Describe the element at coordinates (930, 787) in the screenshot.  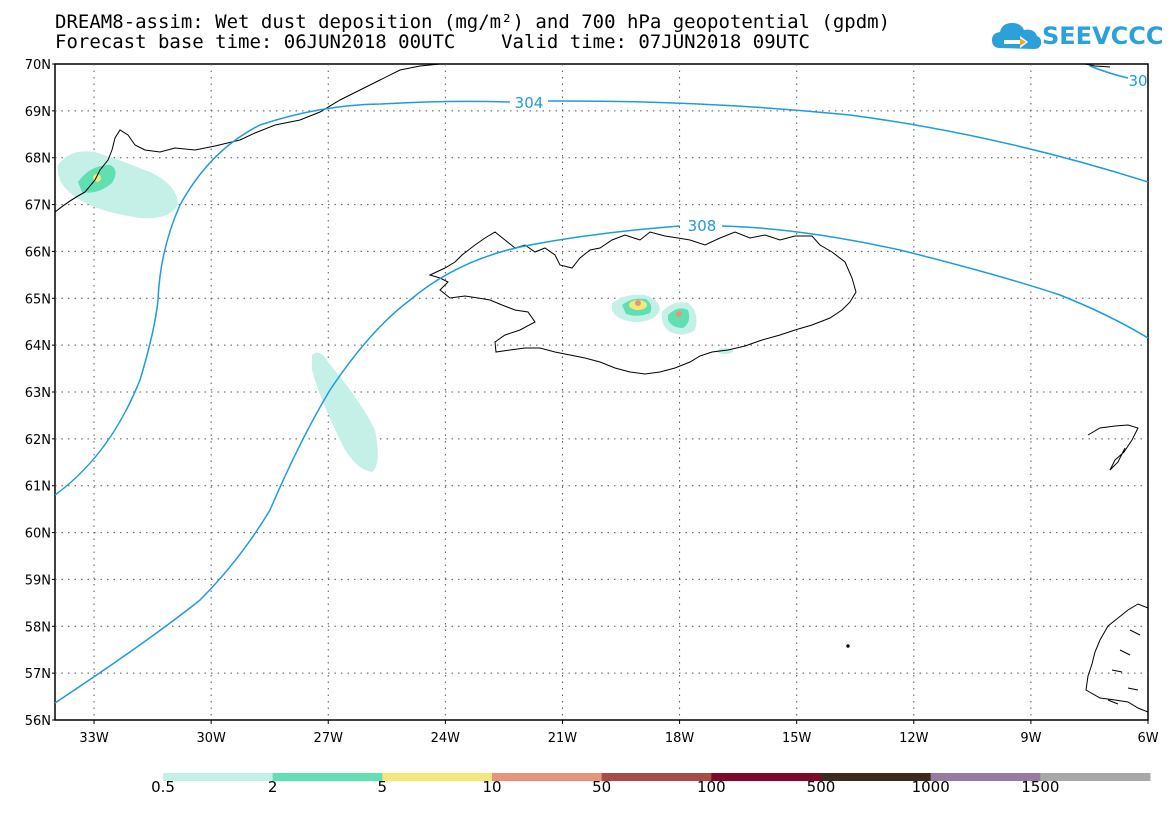
I see `legend-label: 1000` at that location.